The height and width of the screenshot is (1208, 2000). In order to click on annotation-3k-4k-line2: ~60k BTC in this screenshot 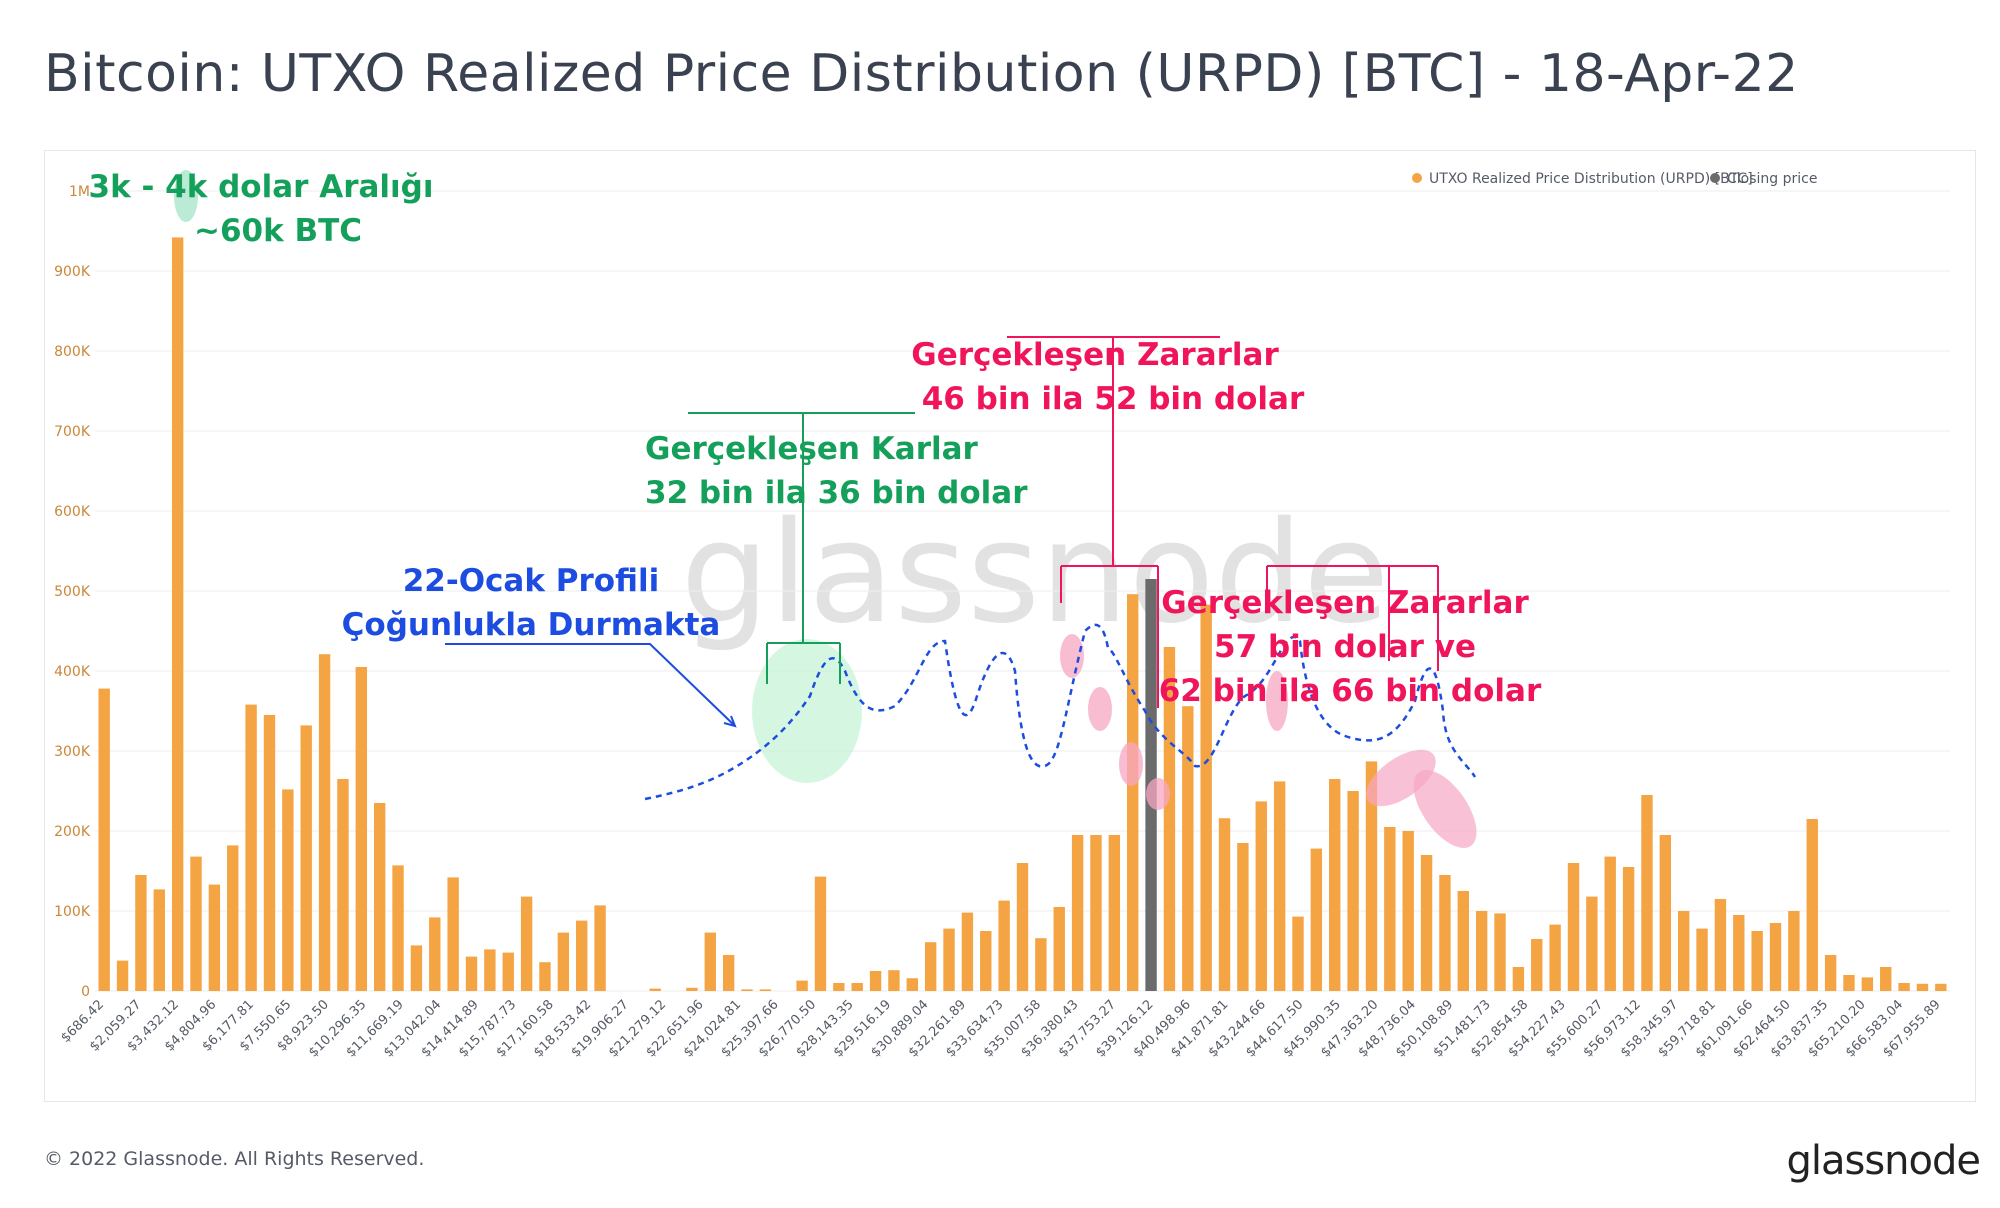, I will do `click(278, 231)`.